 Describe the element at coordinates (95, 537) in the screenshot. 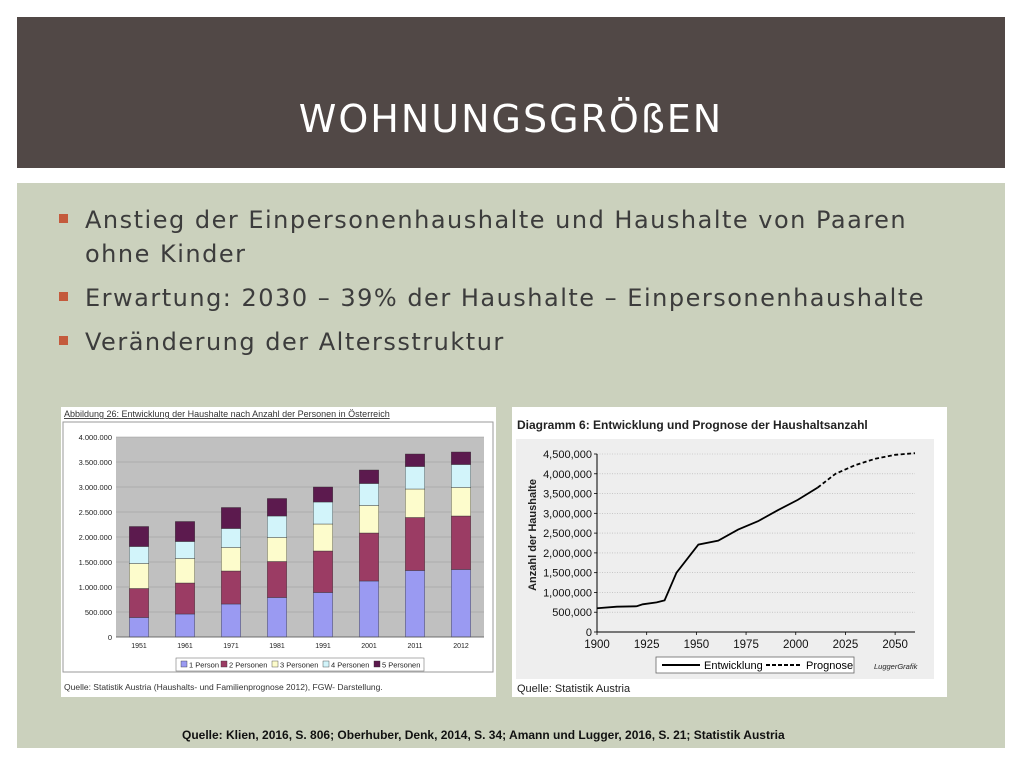

I see `y-tick-label: 2.000.000` at that location.